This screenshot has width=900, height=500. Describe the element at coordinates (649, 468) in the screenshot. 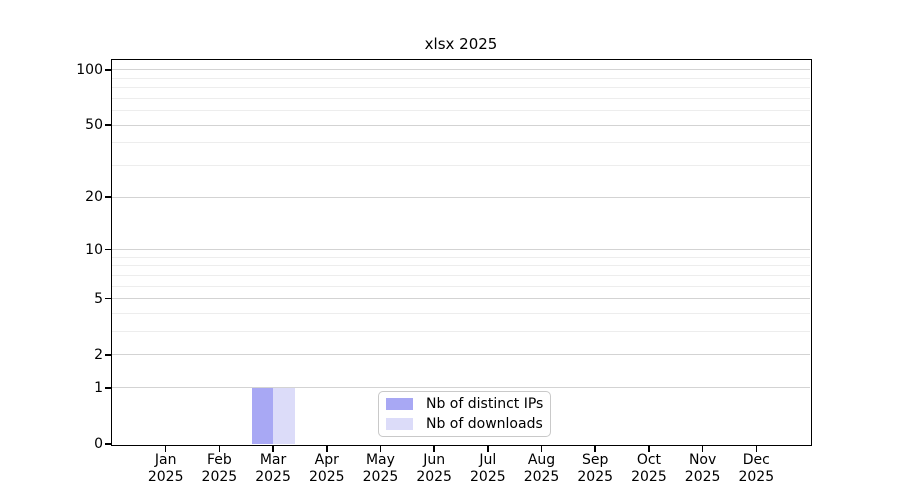

I see `x-tick-label: Oct 2025` at that location.